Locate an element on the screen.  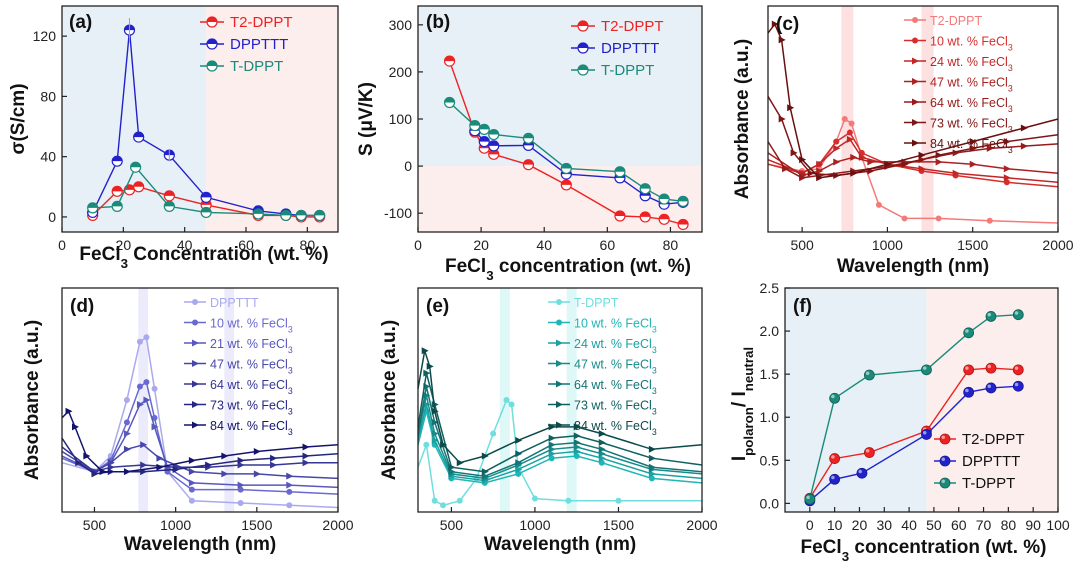
panel-e-label: (e) is located at coordinates (437, 306).